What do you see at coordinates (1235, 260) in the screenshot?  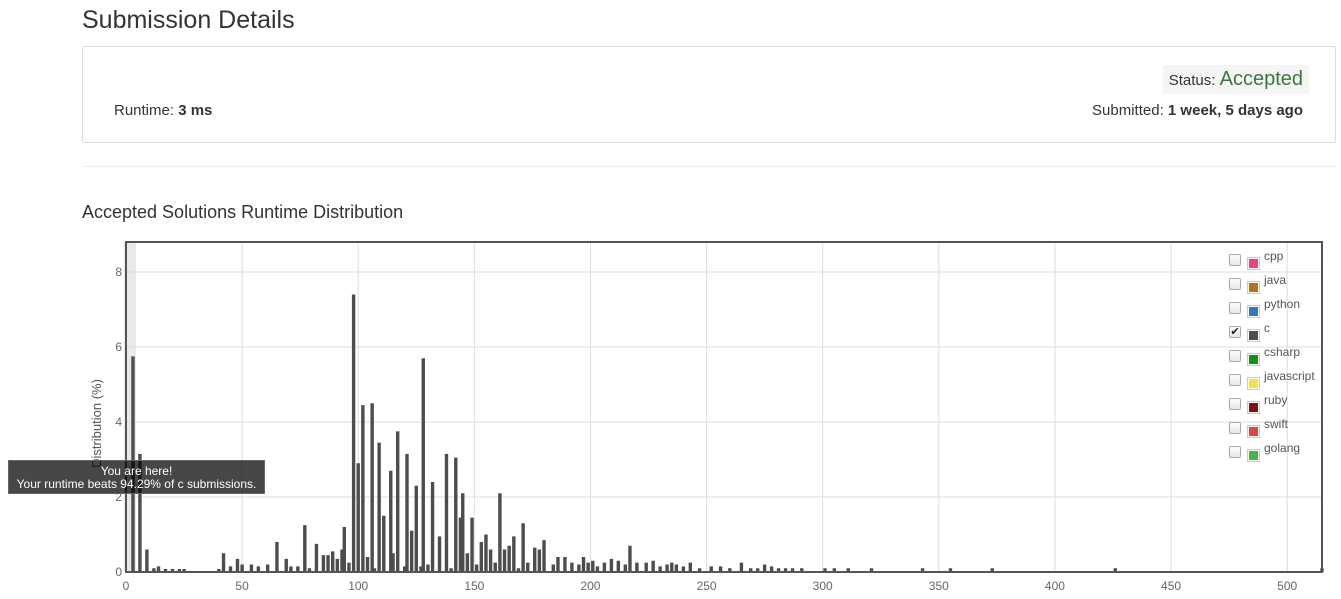 I see `legend-checkbox-cpp` at bounding box center [1235, 260].